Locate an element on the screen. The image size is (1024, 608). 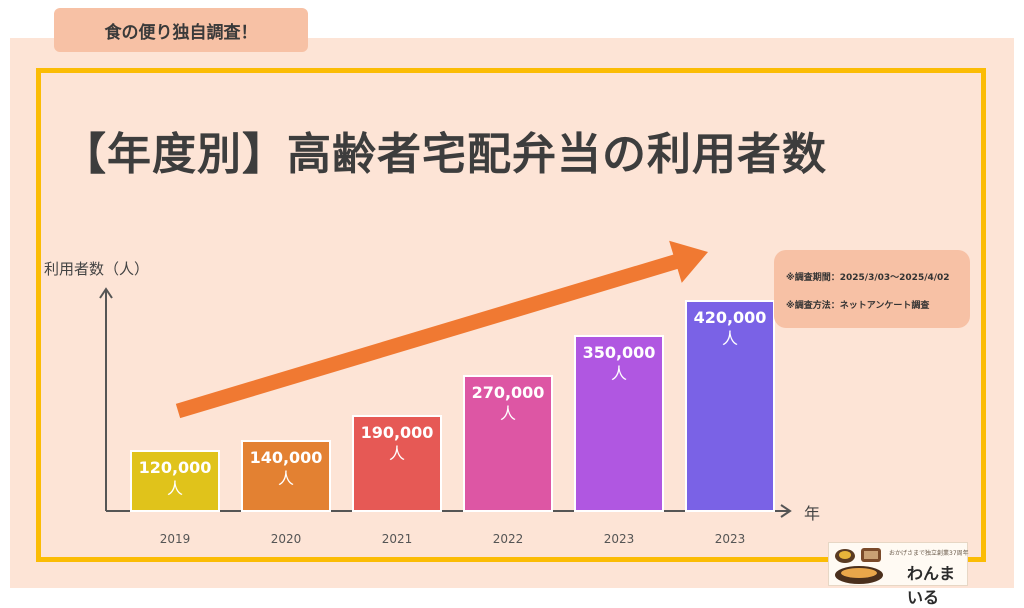
x-axis-label: 年 is located at coordinates (812, 513).